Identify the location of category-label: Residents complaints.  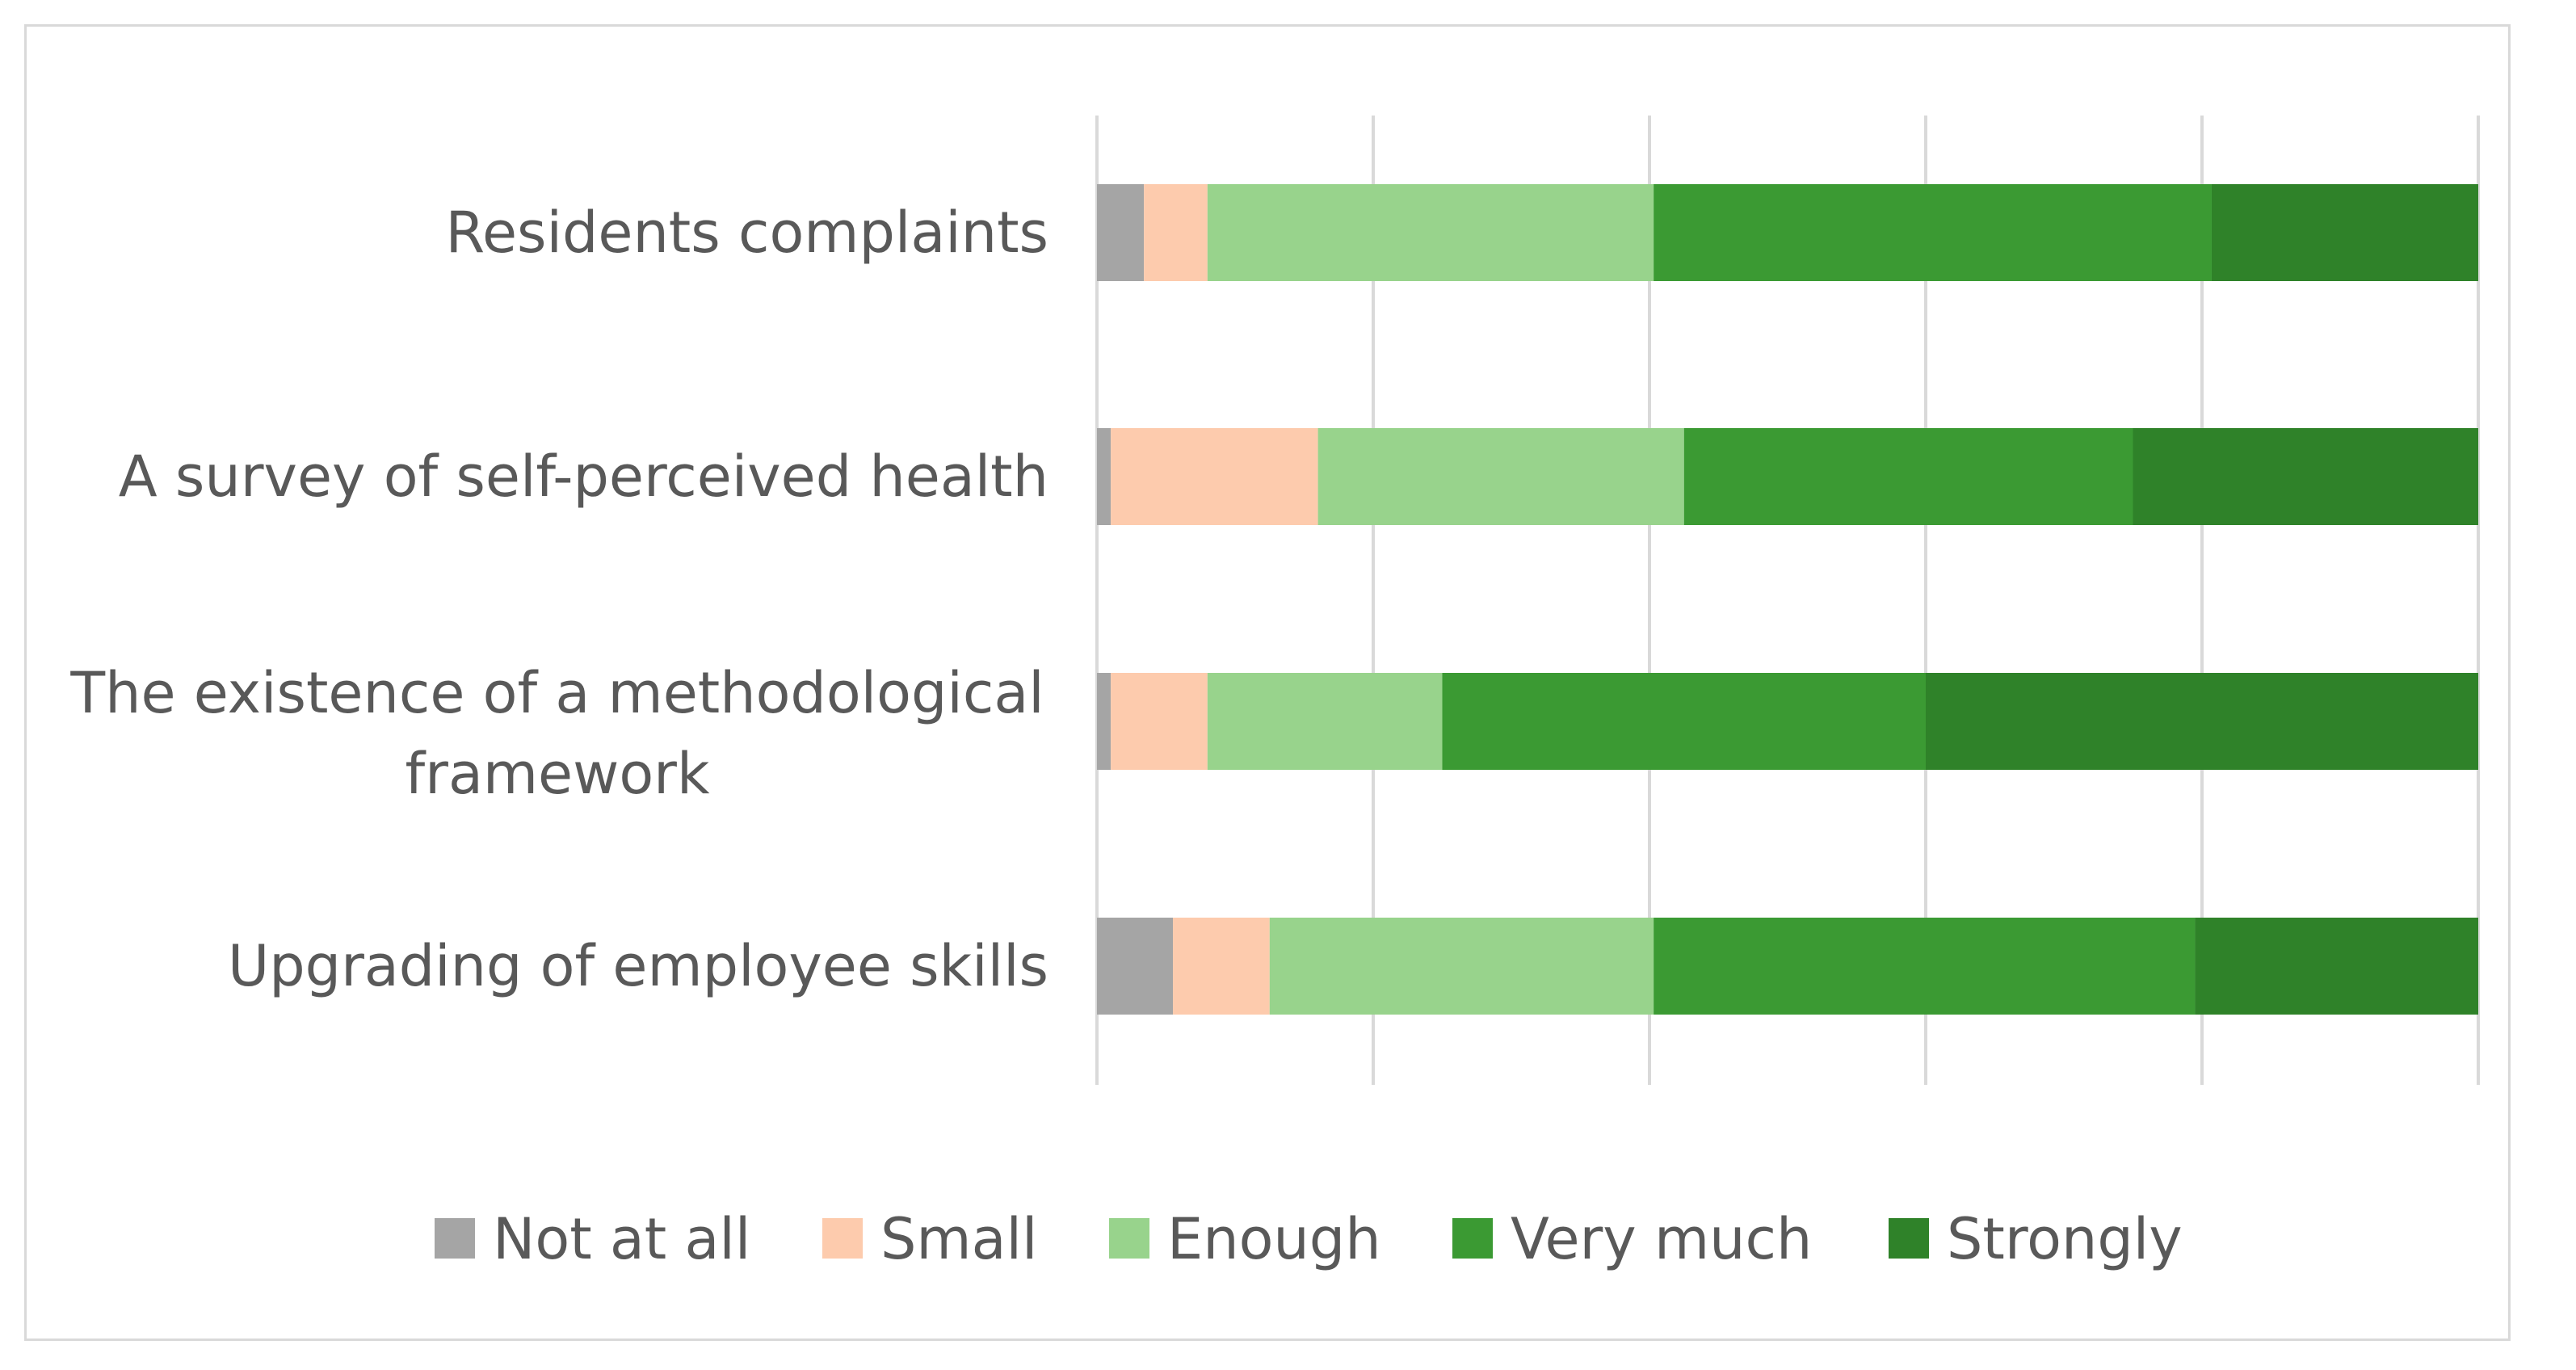
(746, 233).